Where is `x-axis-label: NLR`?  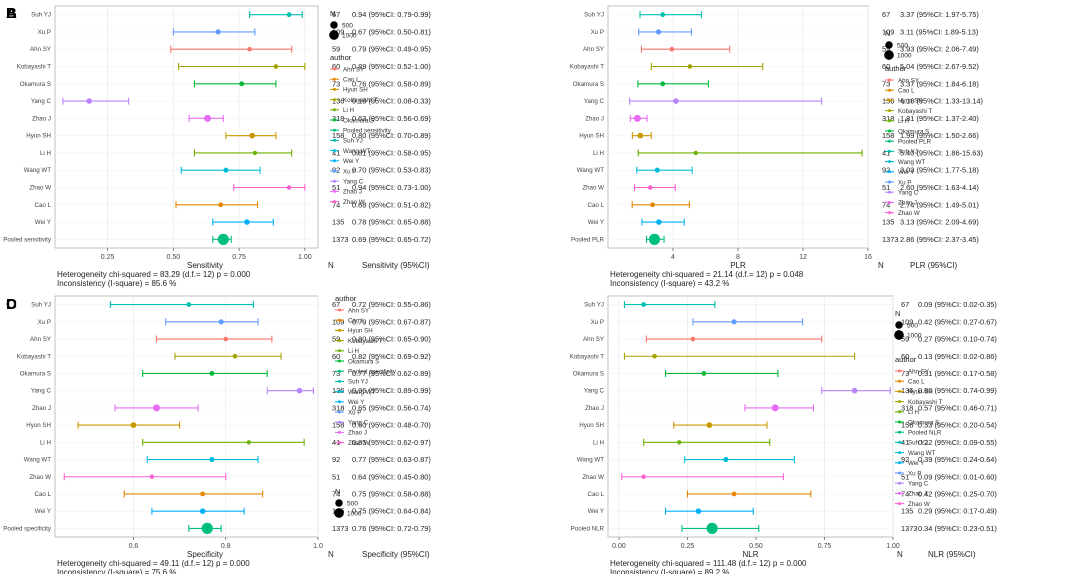 x-axis-label: NLR is located at coordinates (750, 554).